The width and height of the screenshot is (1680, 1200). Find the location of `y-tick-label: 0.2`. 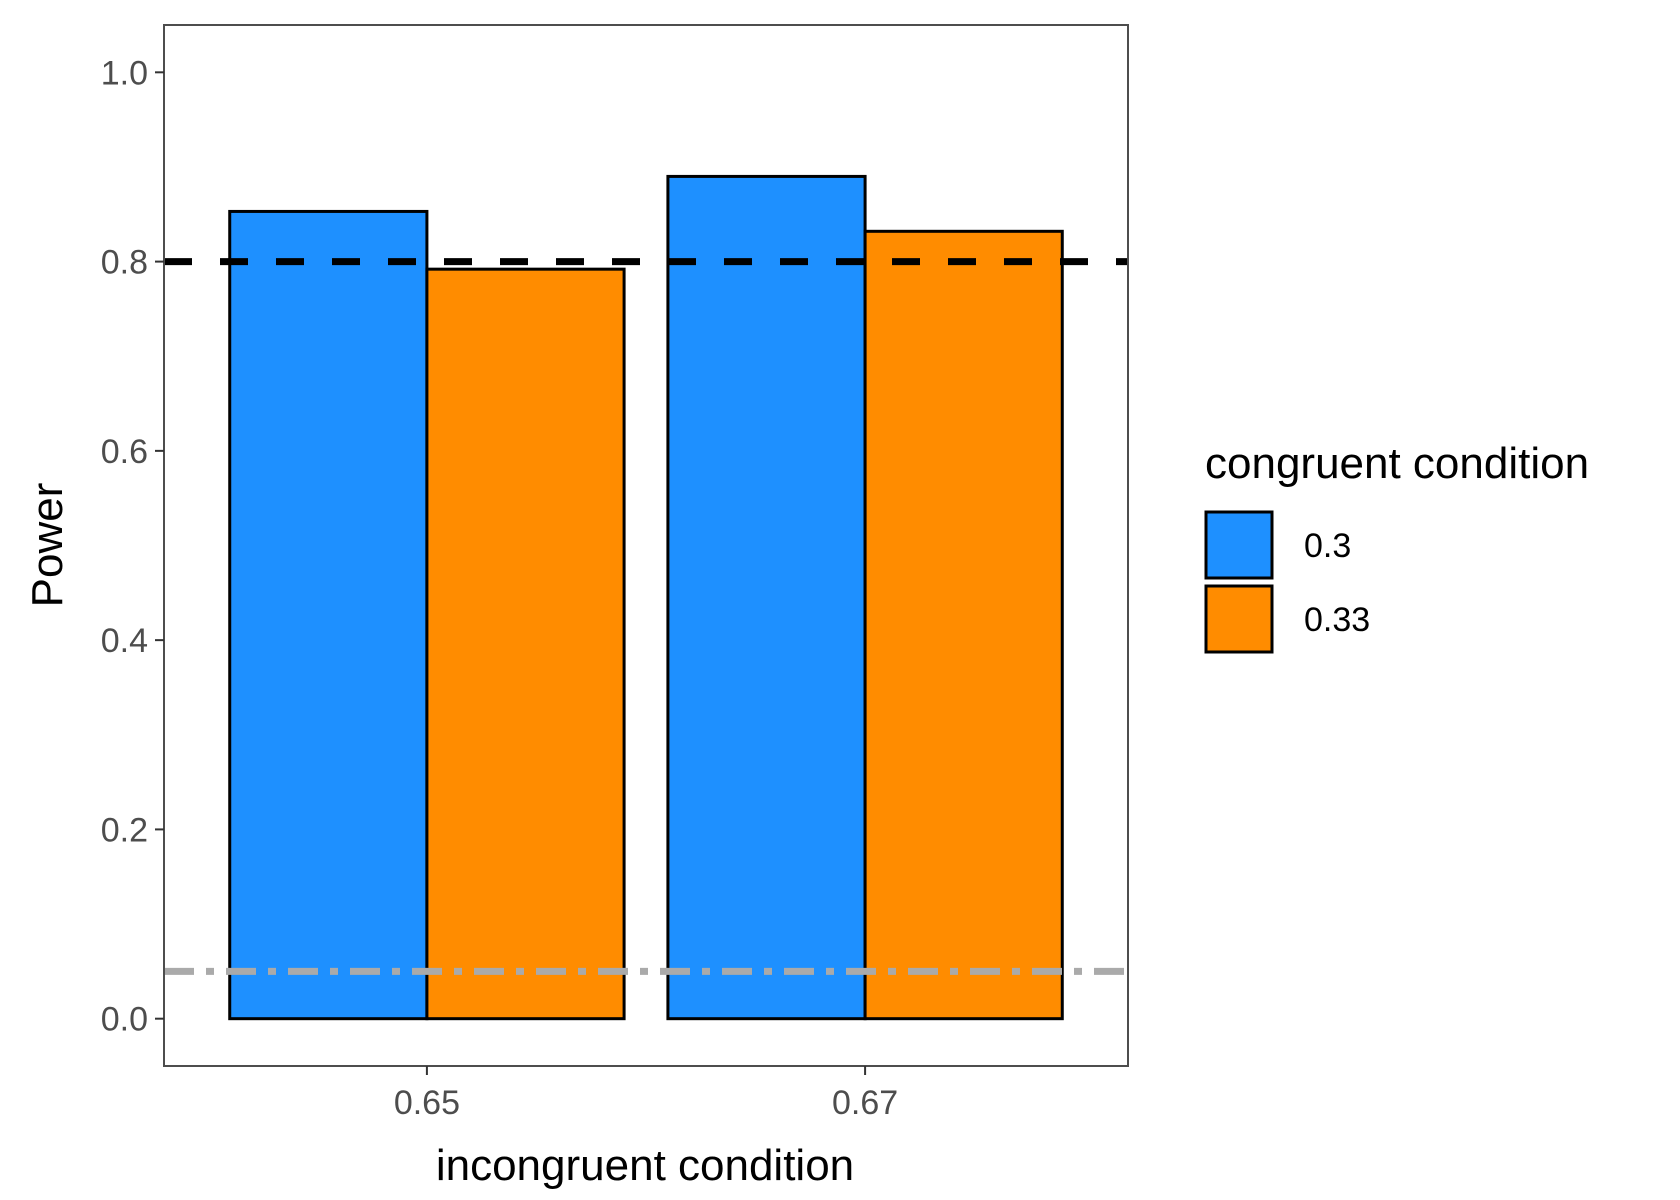

y-tick-label: 0.2 is located at coordinates (124, 830).